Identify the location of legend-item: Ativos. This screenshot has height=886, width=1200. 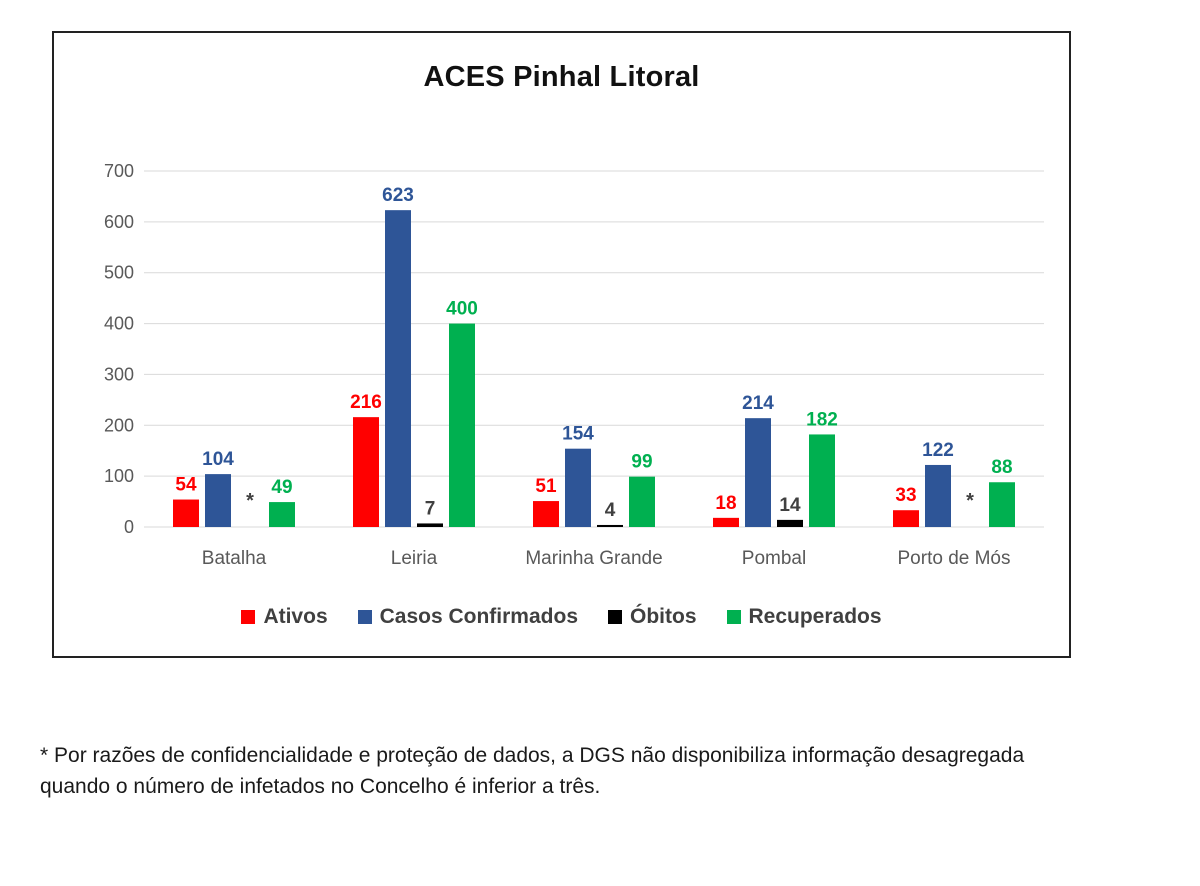
(284, 617).